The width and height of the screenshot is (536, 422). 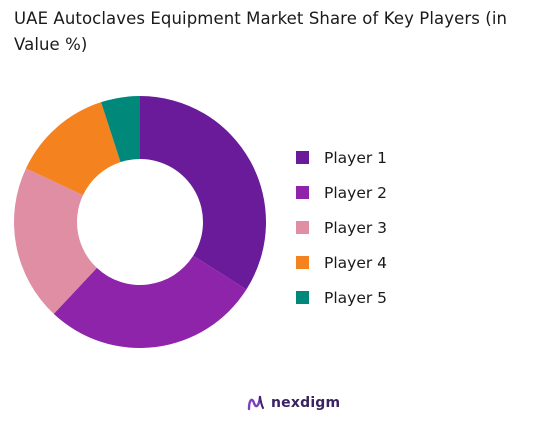 I want to click on legend-label: Player 4, so click(x=356, y=262).